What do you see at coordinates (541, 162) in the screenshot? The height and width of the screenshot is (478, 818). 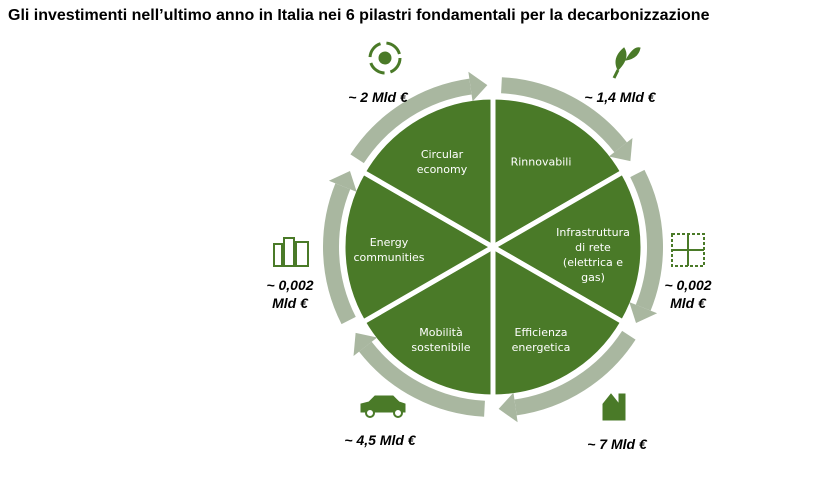 I see `pillar-label: Rinnovabili` at bounding box center [541, 162].